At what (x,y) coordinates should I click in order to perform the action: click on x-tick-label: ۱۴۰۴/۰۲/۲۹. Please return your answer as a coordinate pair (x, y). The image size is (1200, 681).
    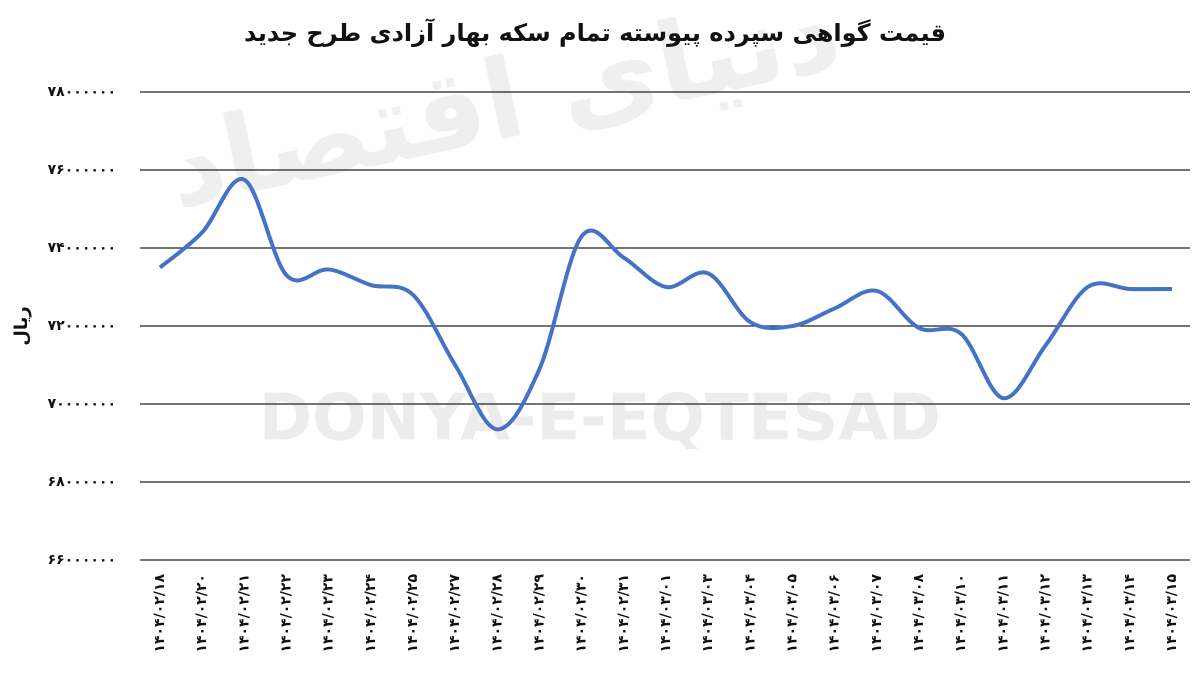
    Looking at the image, I should click on (540, 613).